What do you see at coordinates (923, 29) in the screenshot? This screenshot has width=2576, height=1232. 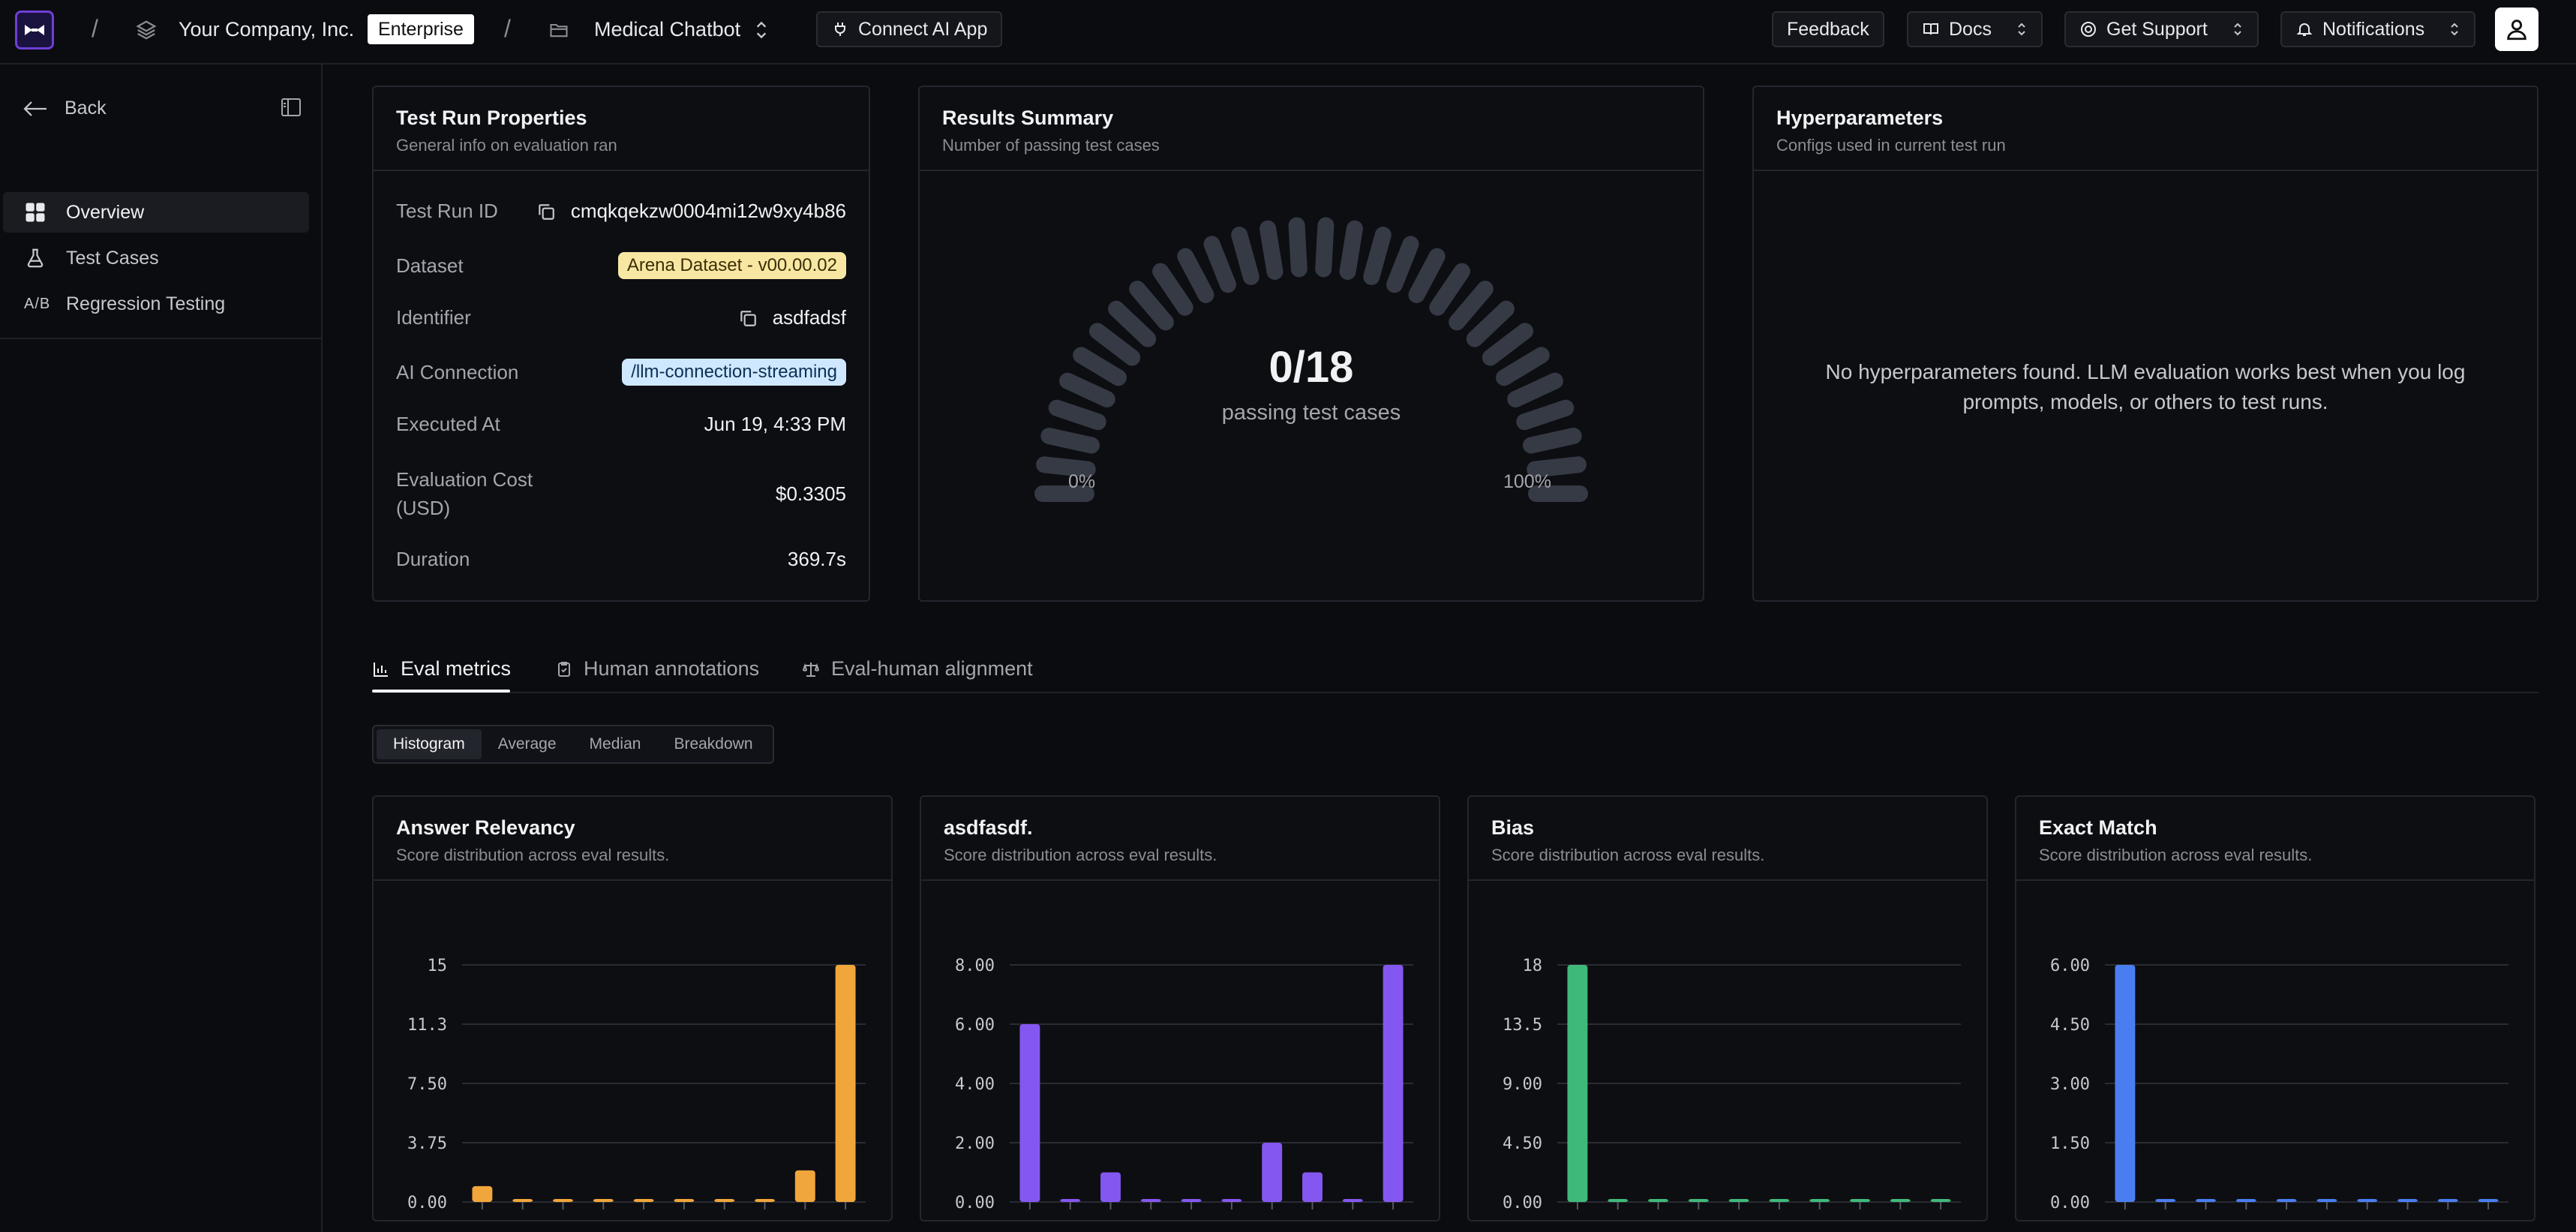 I see `connect-ai-app-label: Connect AI App` at bounding box center [923, 29].